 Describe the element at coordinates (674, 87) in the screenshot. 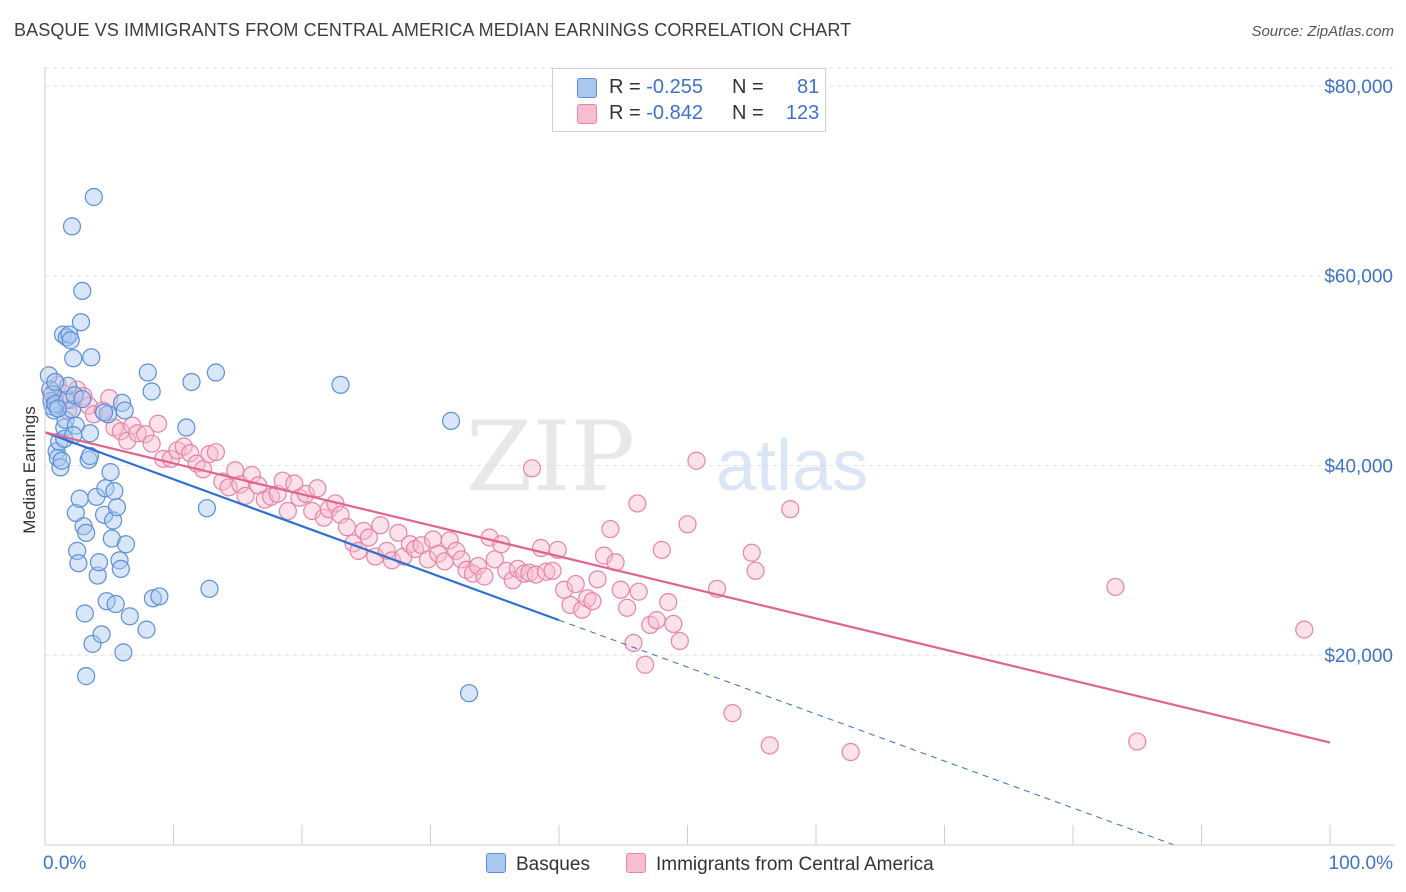

I see `legend-r-value-basques: -0.255` at that location.